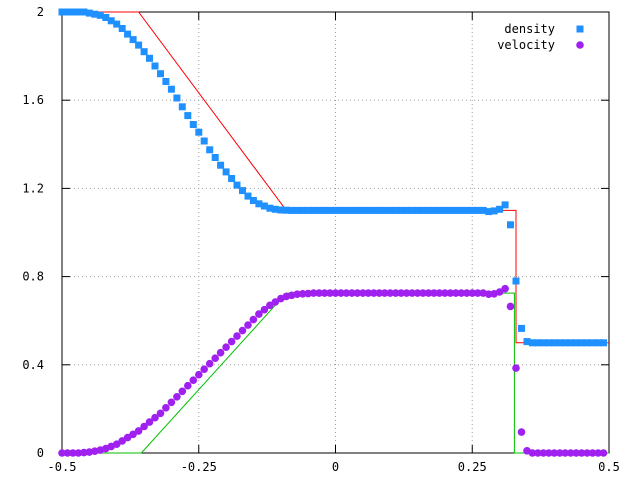  What do you see at coordinates (526, 45) in the screenshot?
I see `legend-label-velocity: velocity` at bounding box center [526, 45].